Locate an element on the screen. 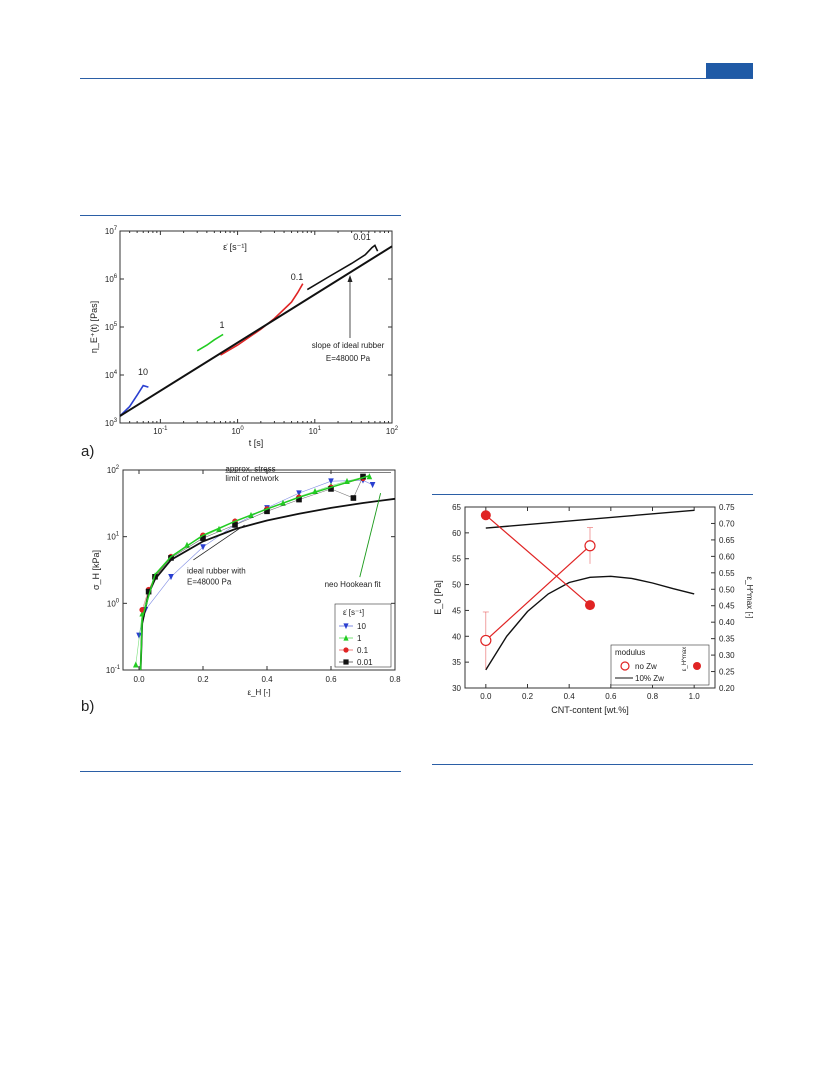  y-tick-label: 35 is located at coordinates (456, 662).